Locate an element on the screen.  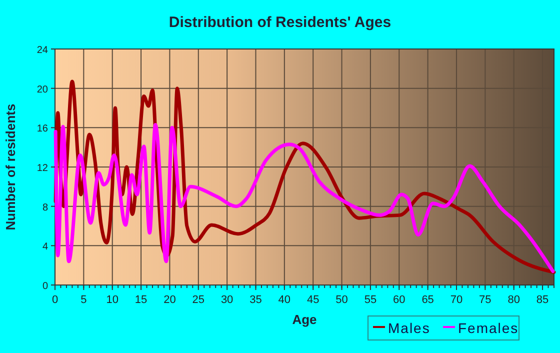
x-tick-label: 30 is located at coordinates (227, 300).